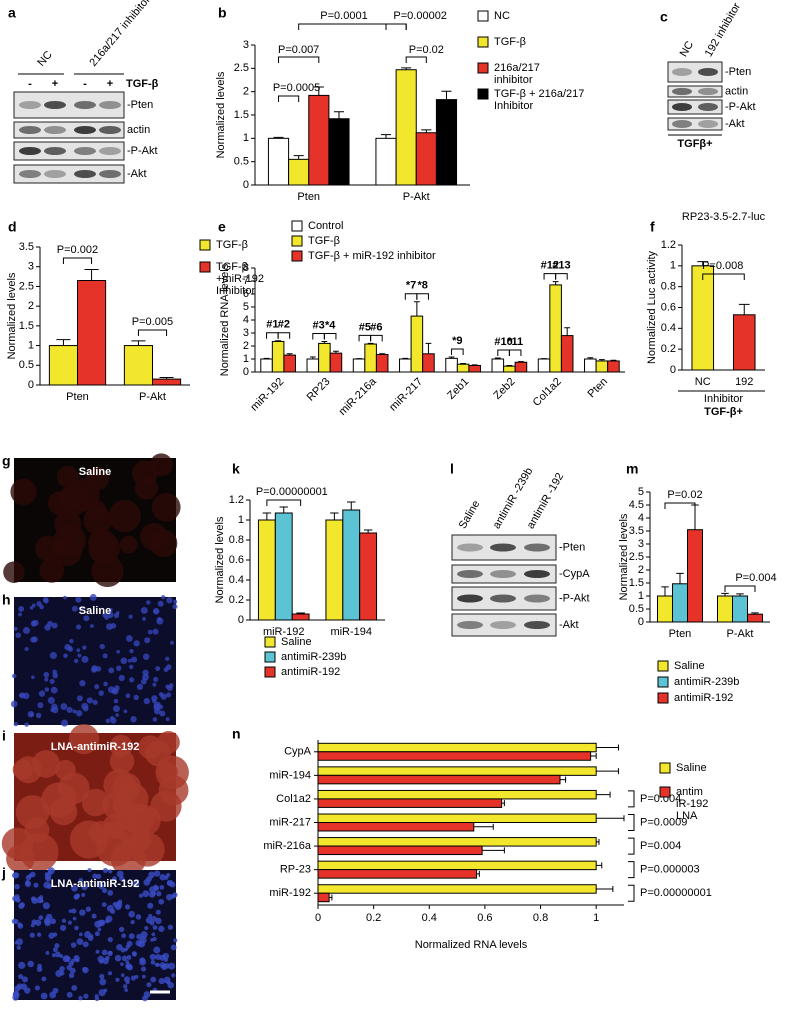  Describe the element at coordinates (723, 30) in the screenshot. I see `lane-label: 192 inhibitor` at that location.